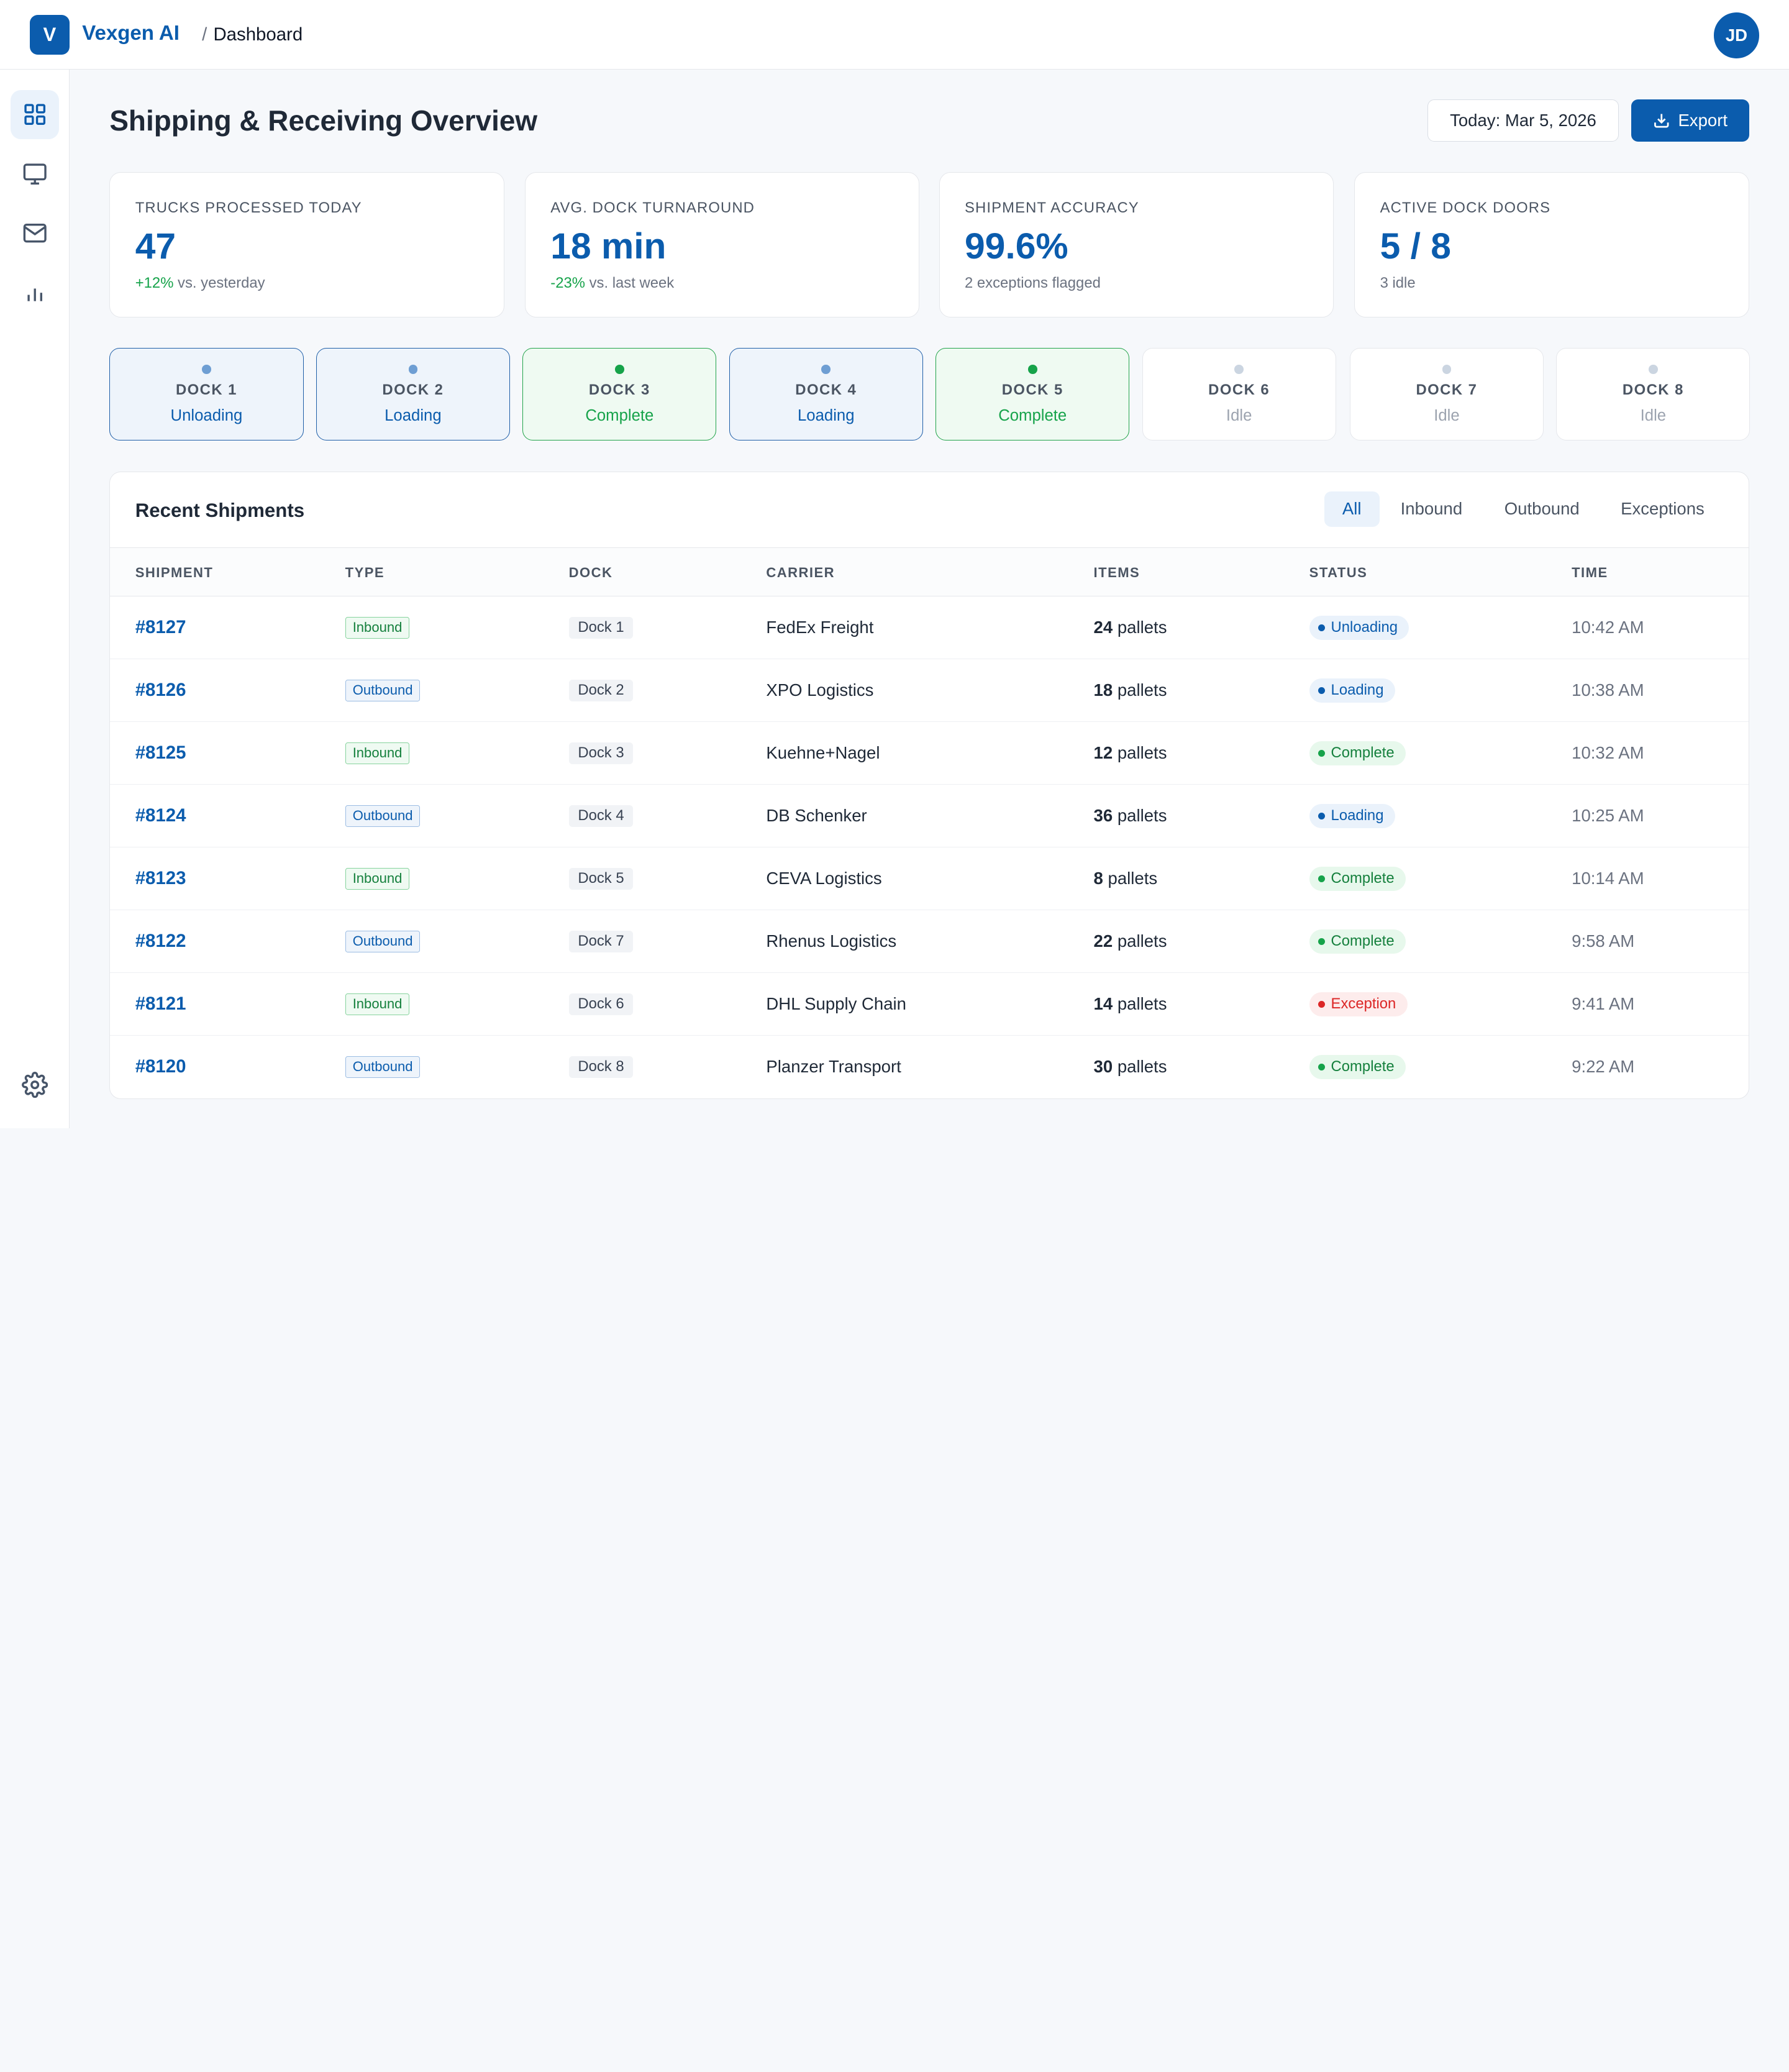 The image size is (1789, 2072). What do you see at coordinates (365, 573) in the screenshot?
I see `column-header-type: TYPE` at bounding box center [365, 573].